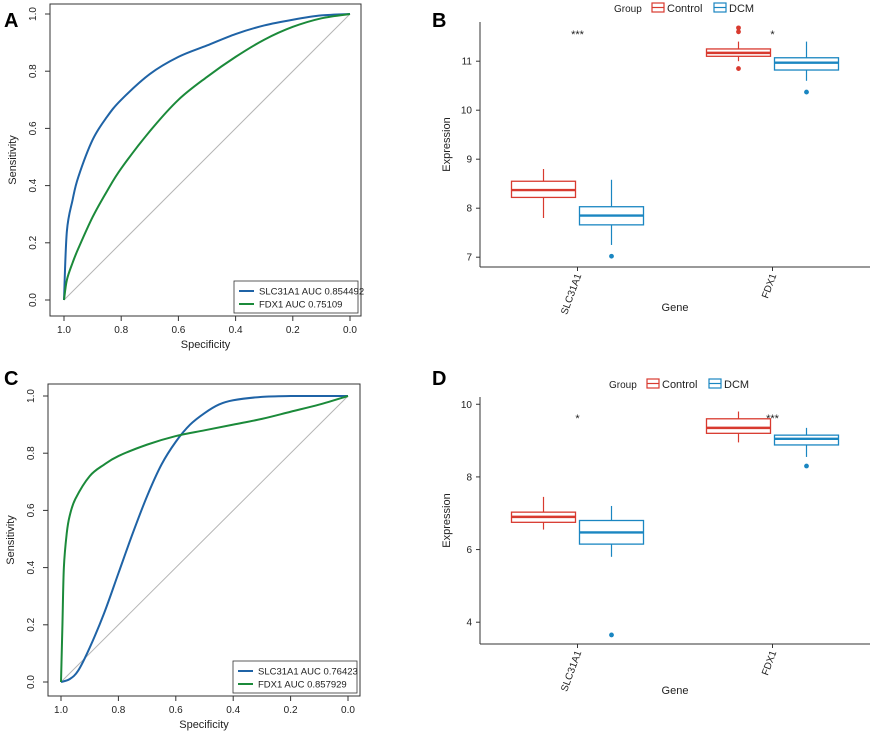 The height and width of the screenshot is (734, 872). I want to click on legend-entry: FDX1 AUC 0.857929, so click(302, 685).